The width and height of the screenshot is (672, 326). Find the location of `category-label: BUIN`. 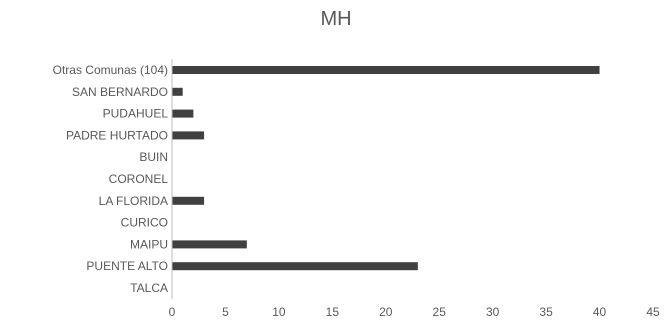

category-label: BUIN is located at coordinates (153, 157).